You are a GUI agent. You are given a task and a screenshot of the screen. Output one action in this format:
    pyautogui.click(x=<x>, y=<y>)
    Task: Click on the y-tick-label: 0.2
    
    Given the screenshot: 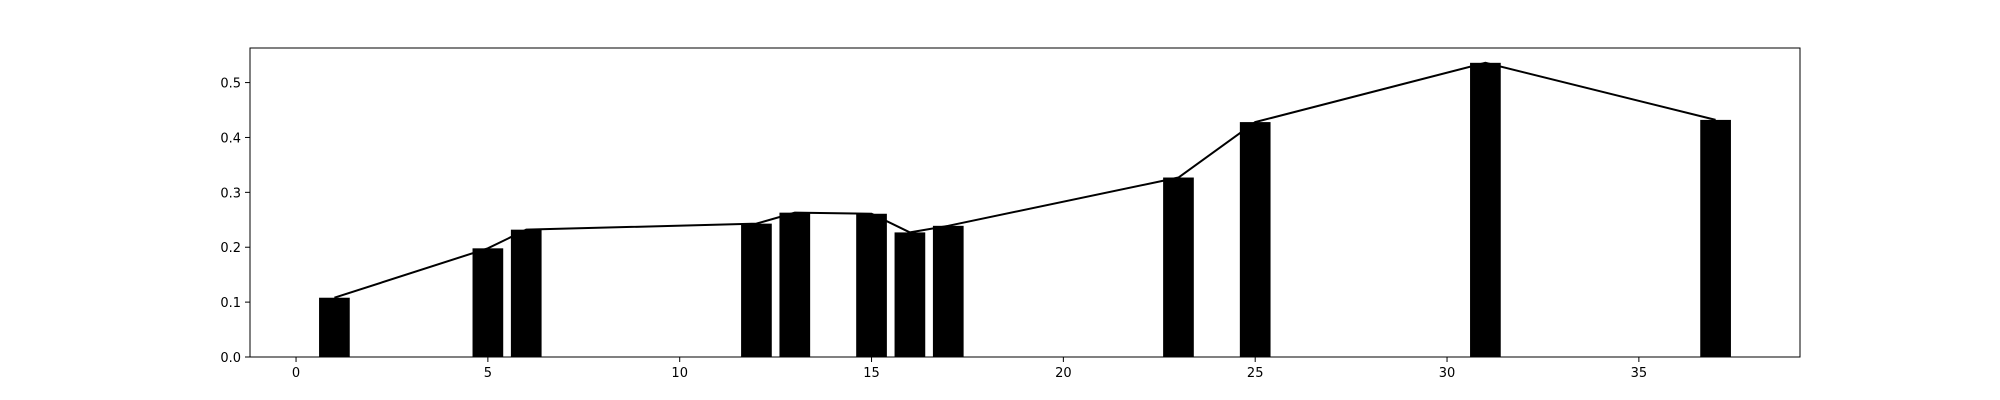 What is the action you would take?
    pyautogui.click(x=230, y=248)
    